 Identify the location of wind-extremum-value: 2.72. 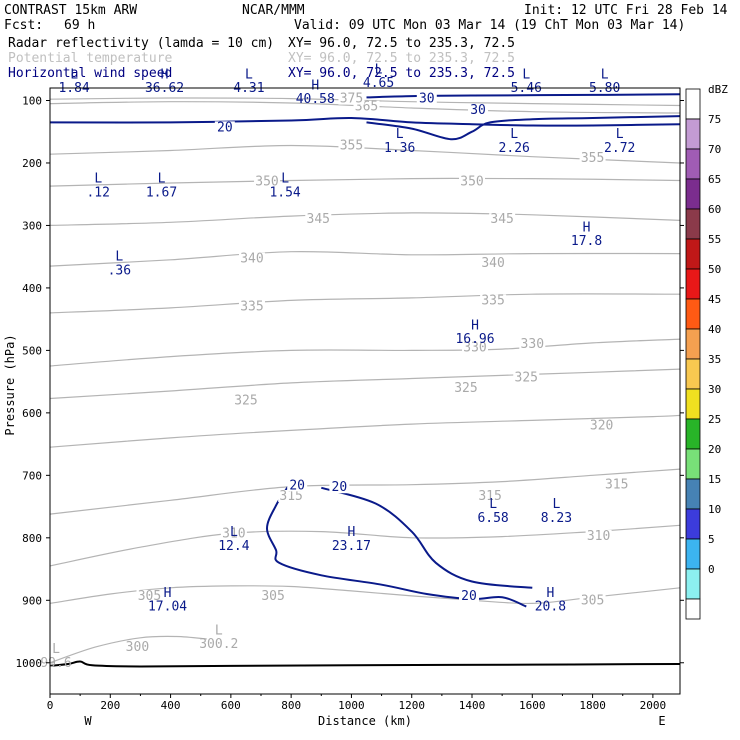
(619, 148).